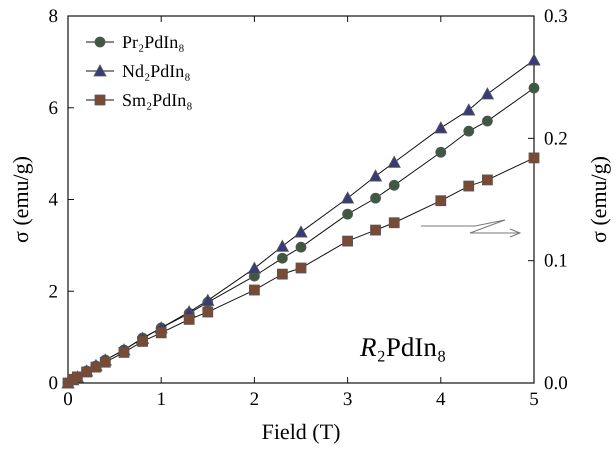 This screenshot has height=454, width=616. Describe the element at coordinates (53, 108) in the screenshot. I see `y-tick-label: 6` at that location.